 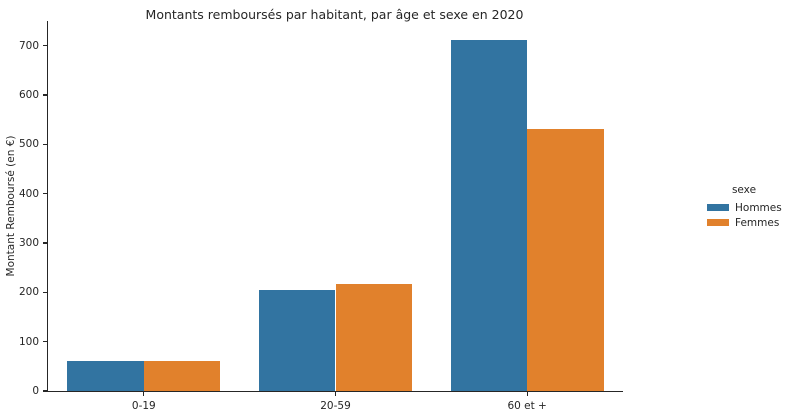 What do you see at coordinates (527, 406) in the screenshot?
I see `x-tick-label: 60 et +` at bounding box center [527, 406].